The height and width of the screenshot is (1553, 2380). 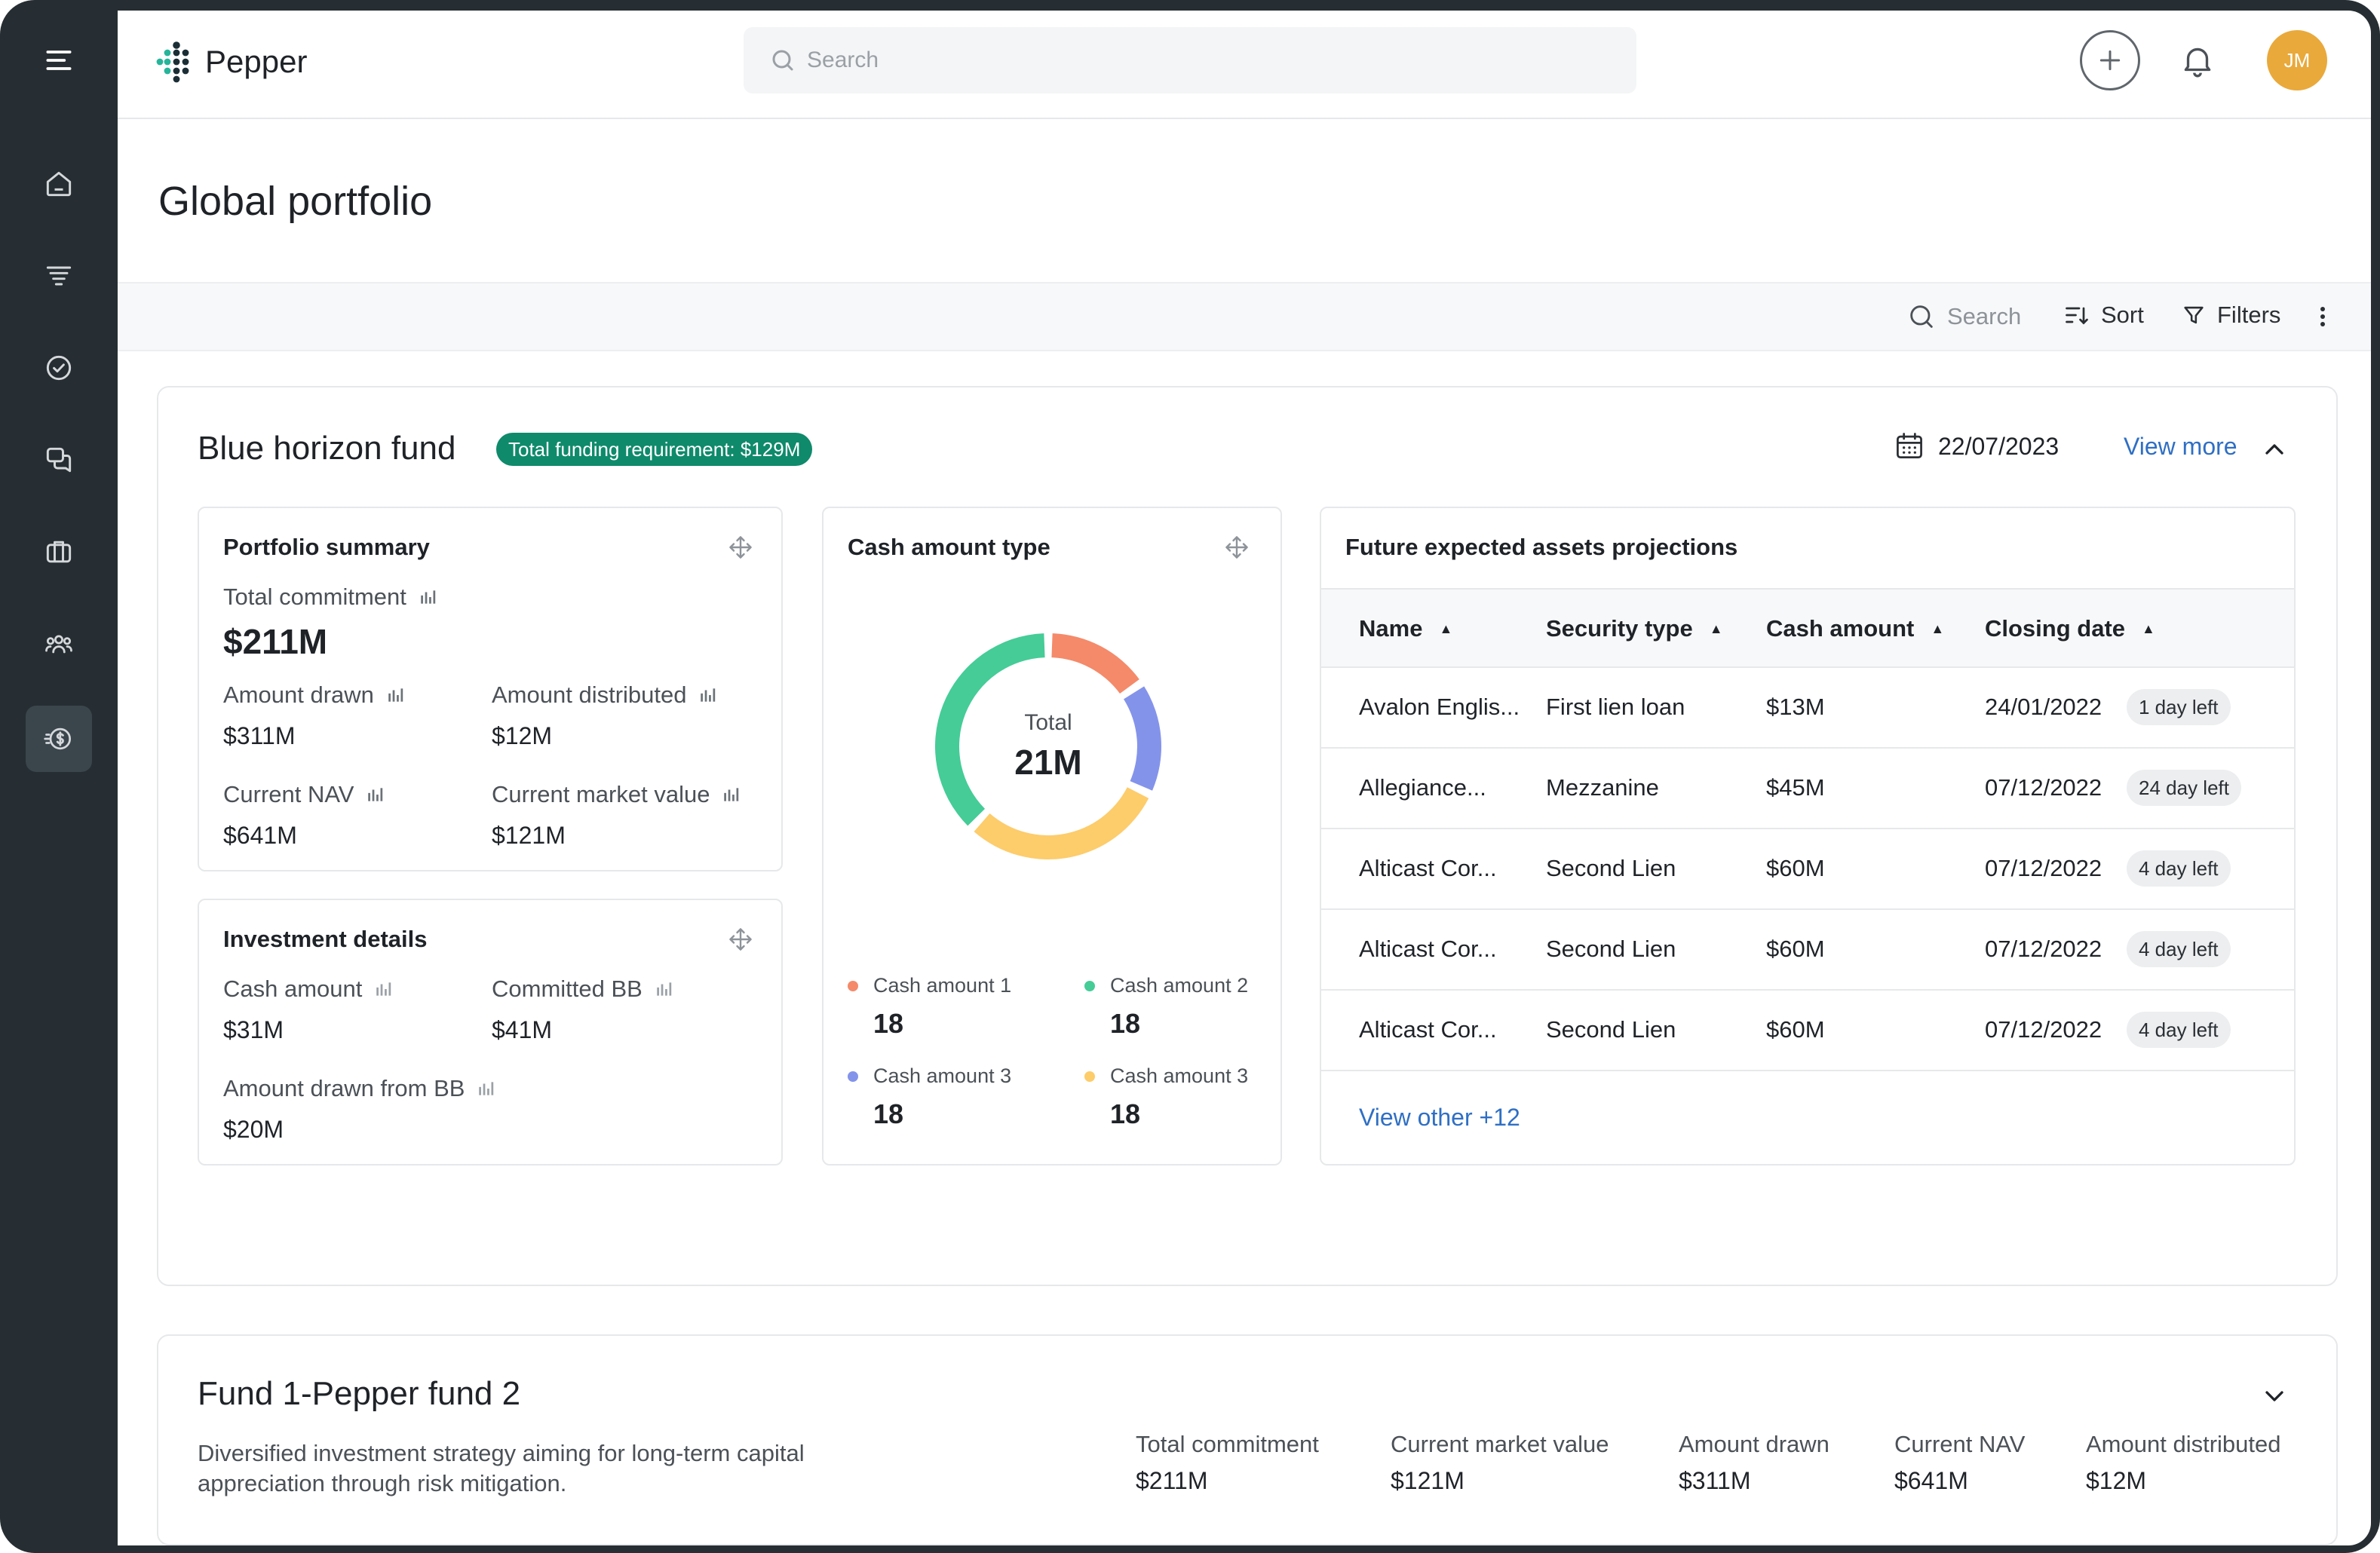 I want to click on collapse-button, so click(x=2274, y=451).